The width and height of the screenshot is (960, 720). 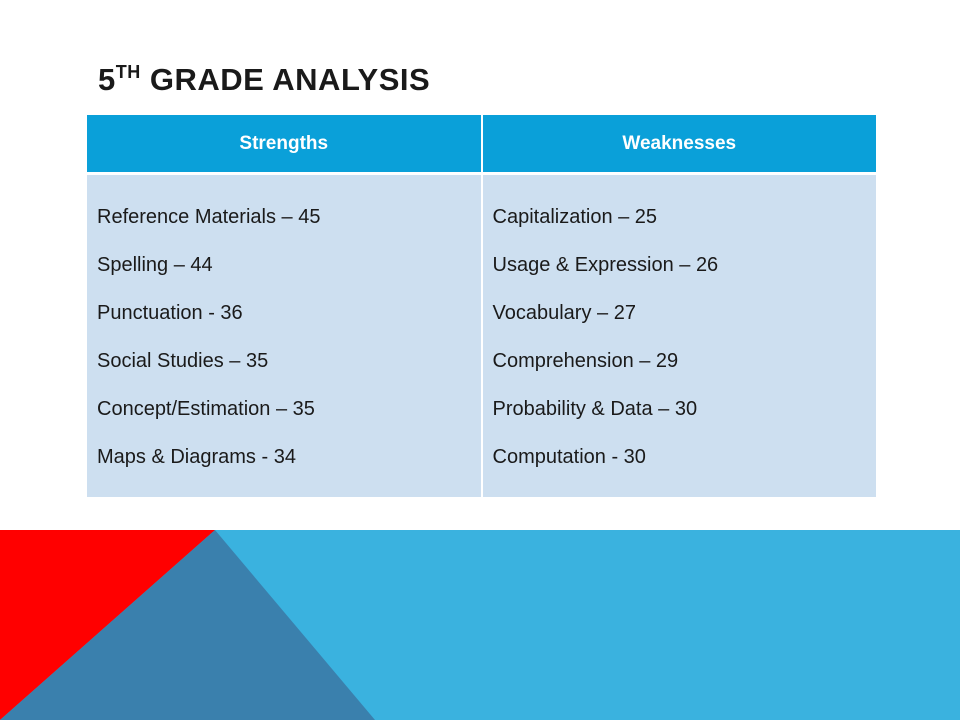 I want to click on weakness-item: Probability & Data – 30, so click(x=595, y=409).